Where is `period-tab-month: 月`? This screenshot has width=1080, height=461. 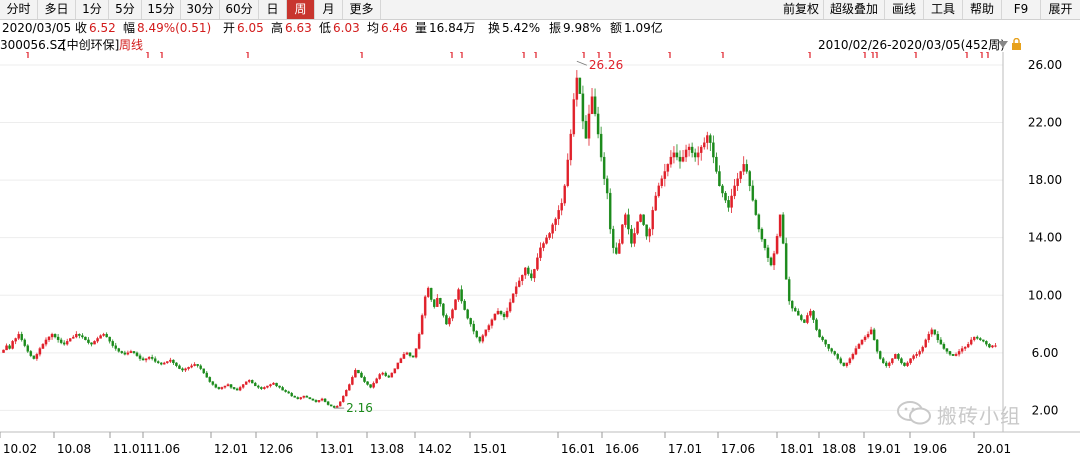
period-tab-month: 月 is located at coordinates (329, 9).